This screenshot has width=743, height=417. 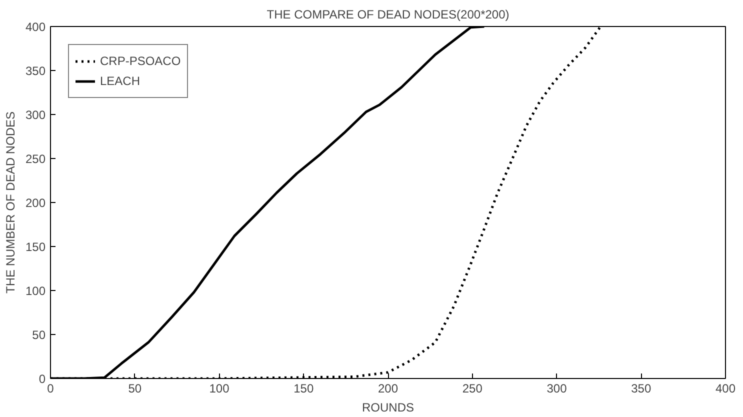 I want to click on x-tick-label: 150, so click(x=304, y=389).